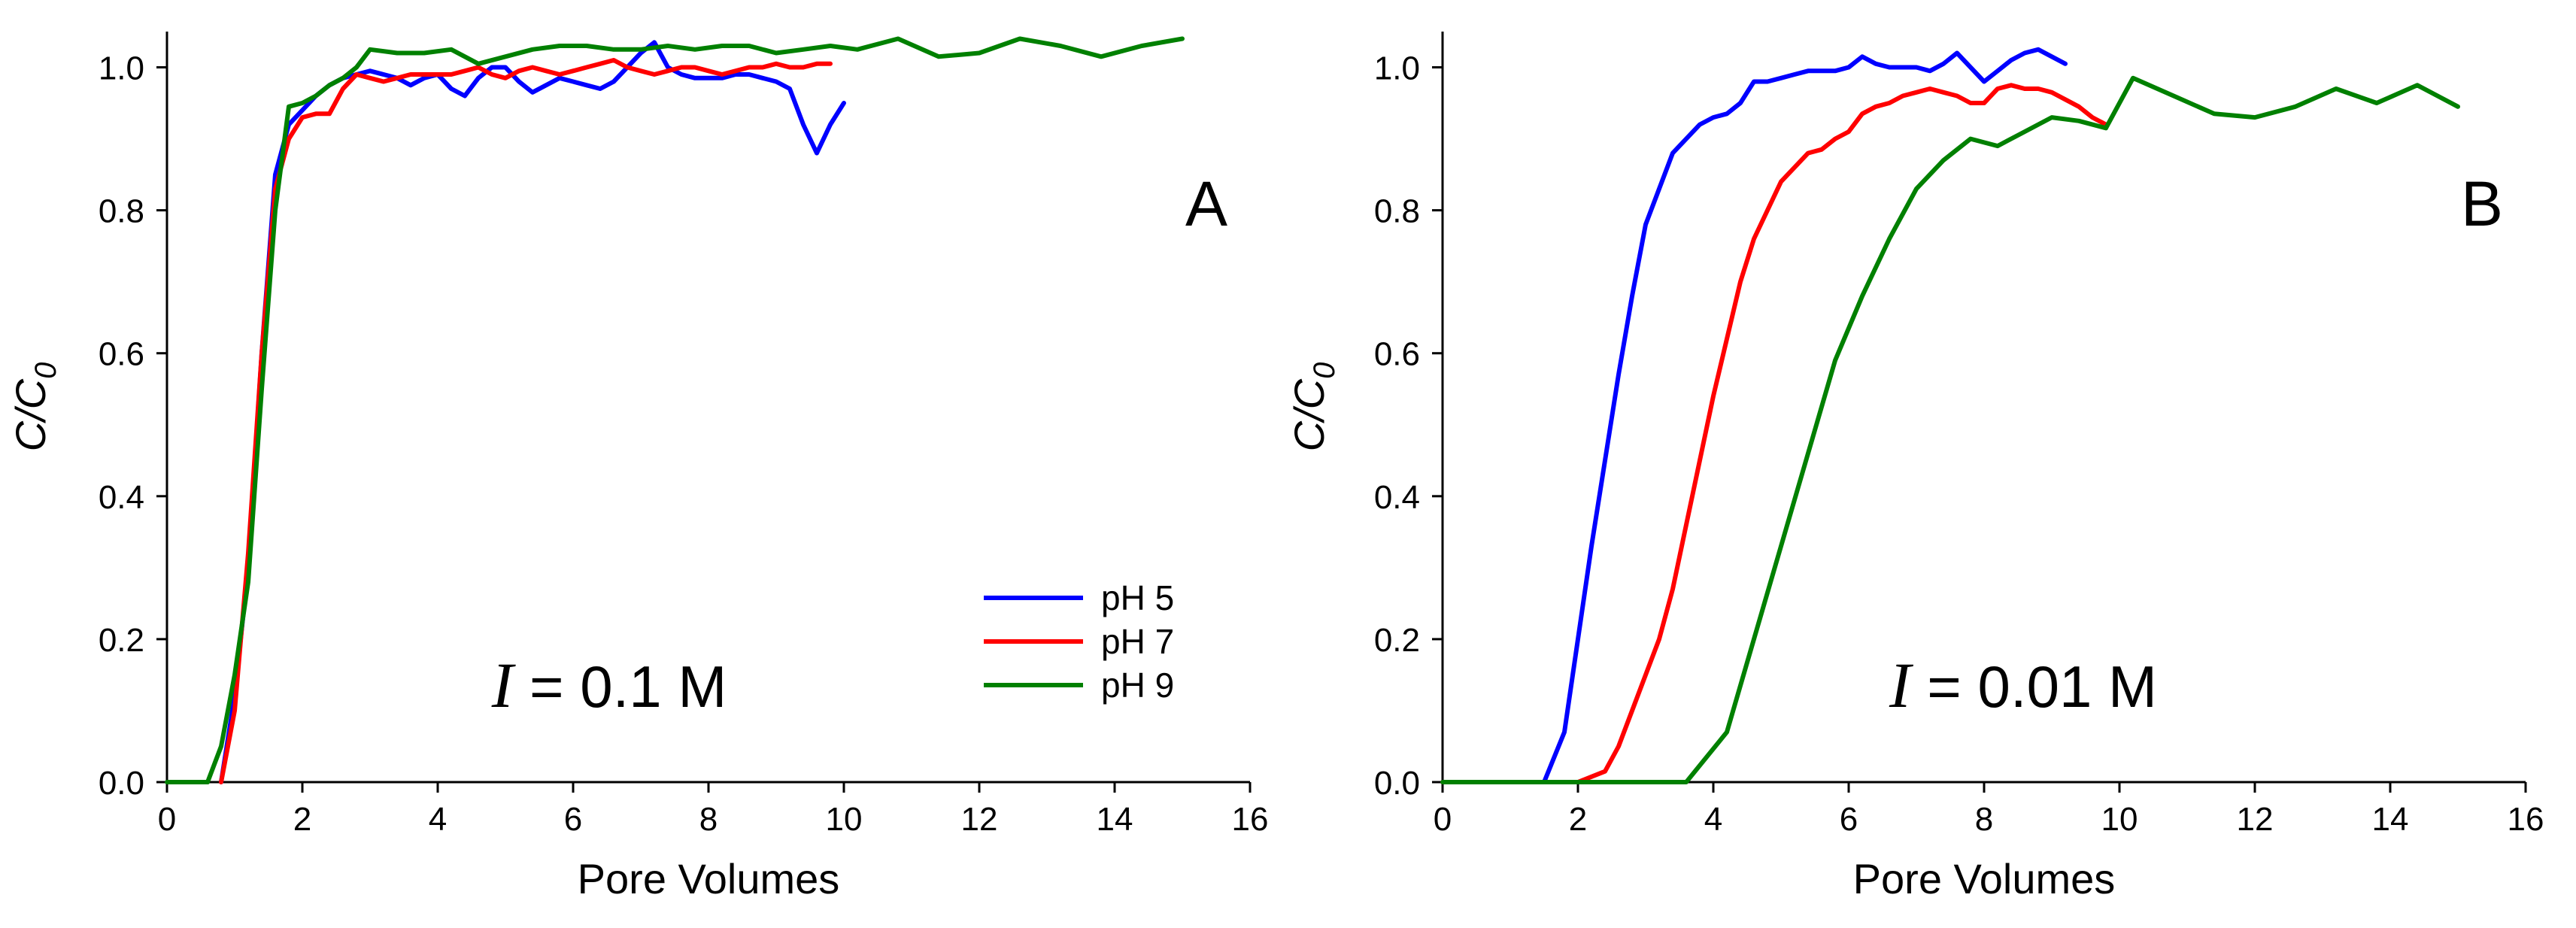 The image size is (2576, 928). Describe the element at coordinates (1079, 641) in the screenshot. I see `legend: pH 5 pH 7 pH 9` at that location.